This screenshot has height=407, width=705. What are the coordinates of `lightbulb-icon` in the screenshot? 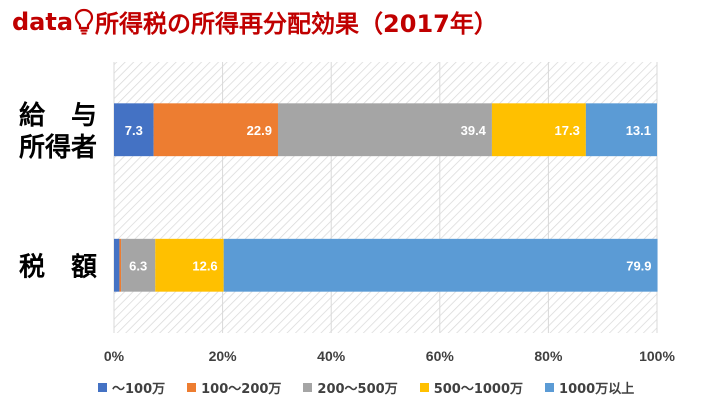 It's located at (84, 21).